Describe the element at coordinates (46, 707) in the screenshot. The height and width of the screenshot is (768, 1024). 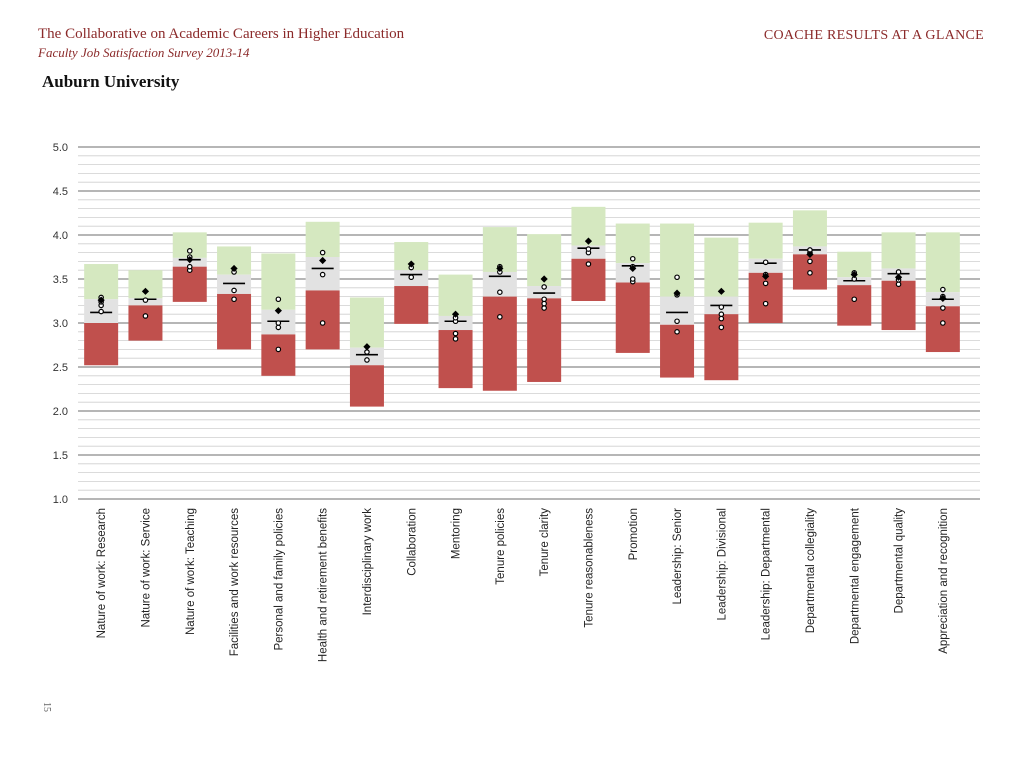
I see `page-number: 15` at that location.